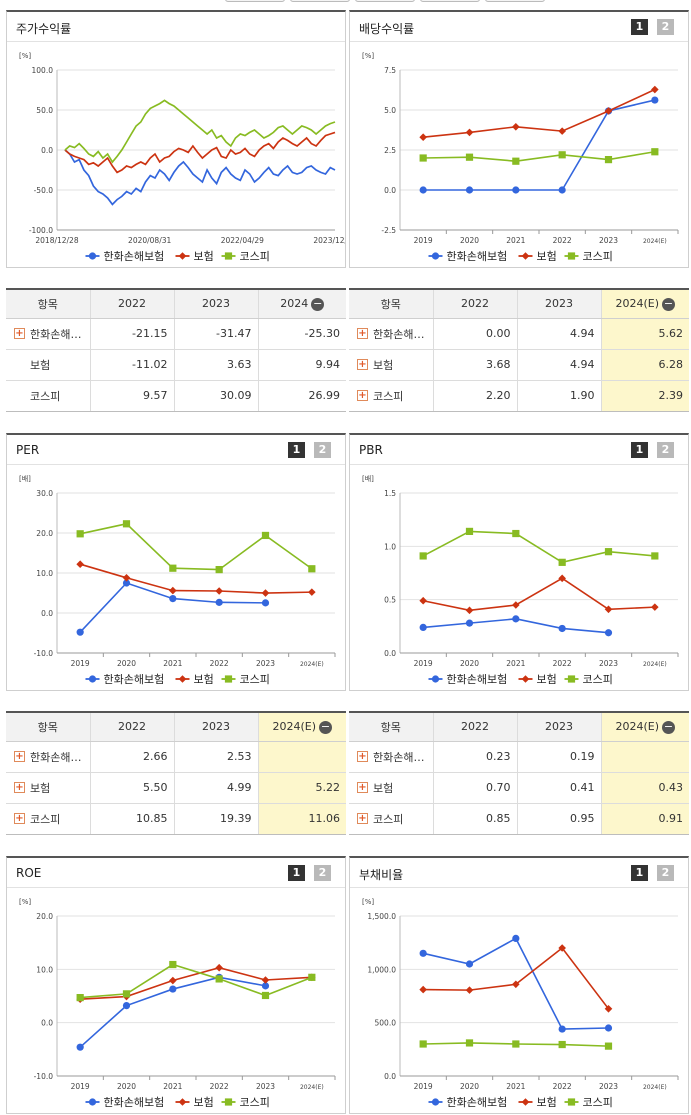 This screenshot has height=1115, width=691. I want to click on value-cell: 0.41, so click(558, 788).